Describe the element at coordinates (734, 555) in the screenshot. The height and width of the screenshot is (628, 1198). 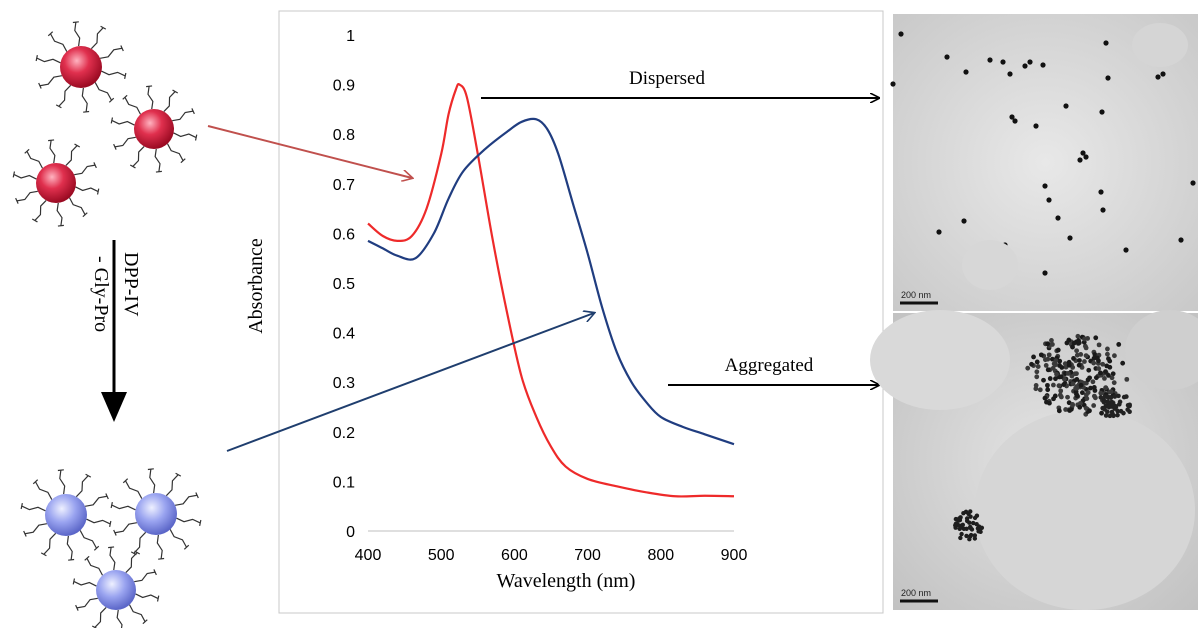
I see `x-tick-label: 900` at that location.